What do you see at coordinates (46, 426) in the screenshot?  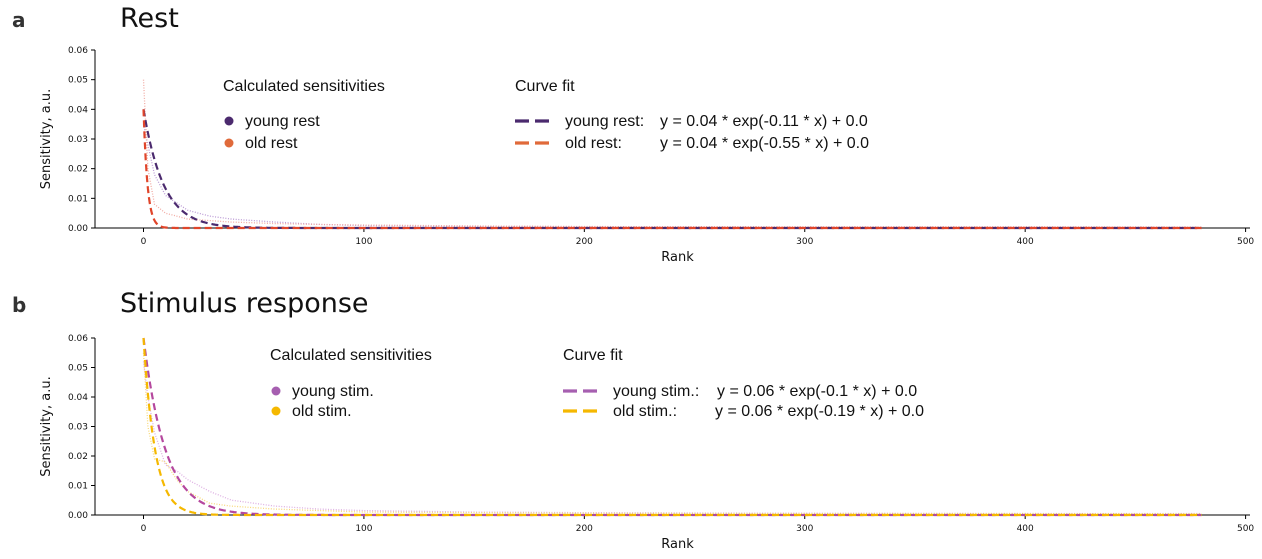 I see `panel-b-y-axis-label: Sensitivity, a.u.` at bounding box center [46, 426].